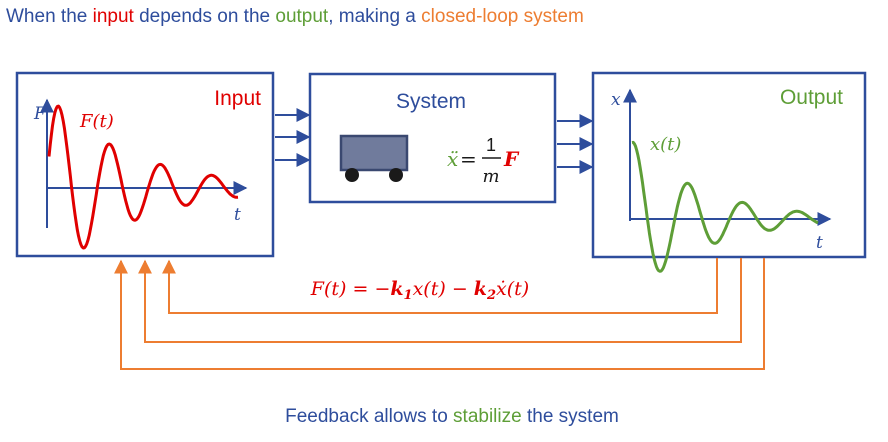  What do you see at coordinates (374, 158) in the screenshot?
I see `cart-icon` at bounding box center [374, 158].